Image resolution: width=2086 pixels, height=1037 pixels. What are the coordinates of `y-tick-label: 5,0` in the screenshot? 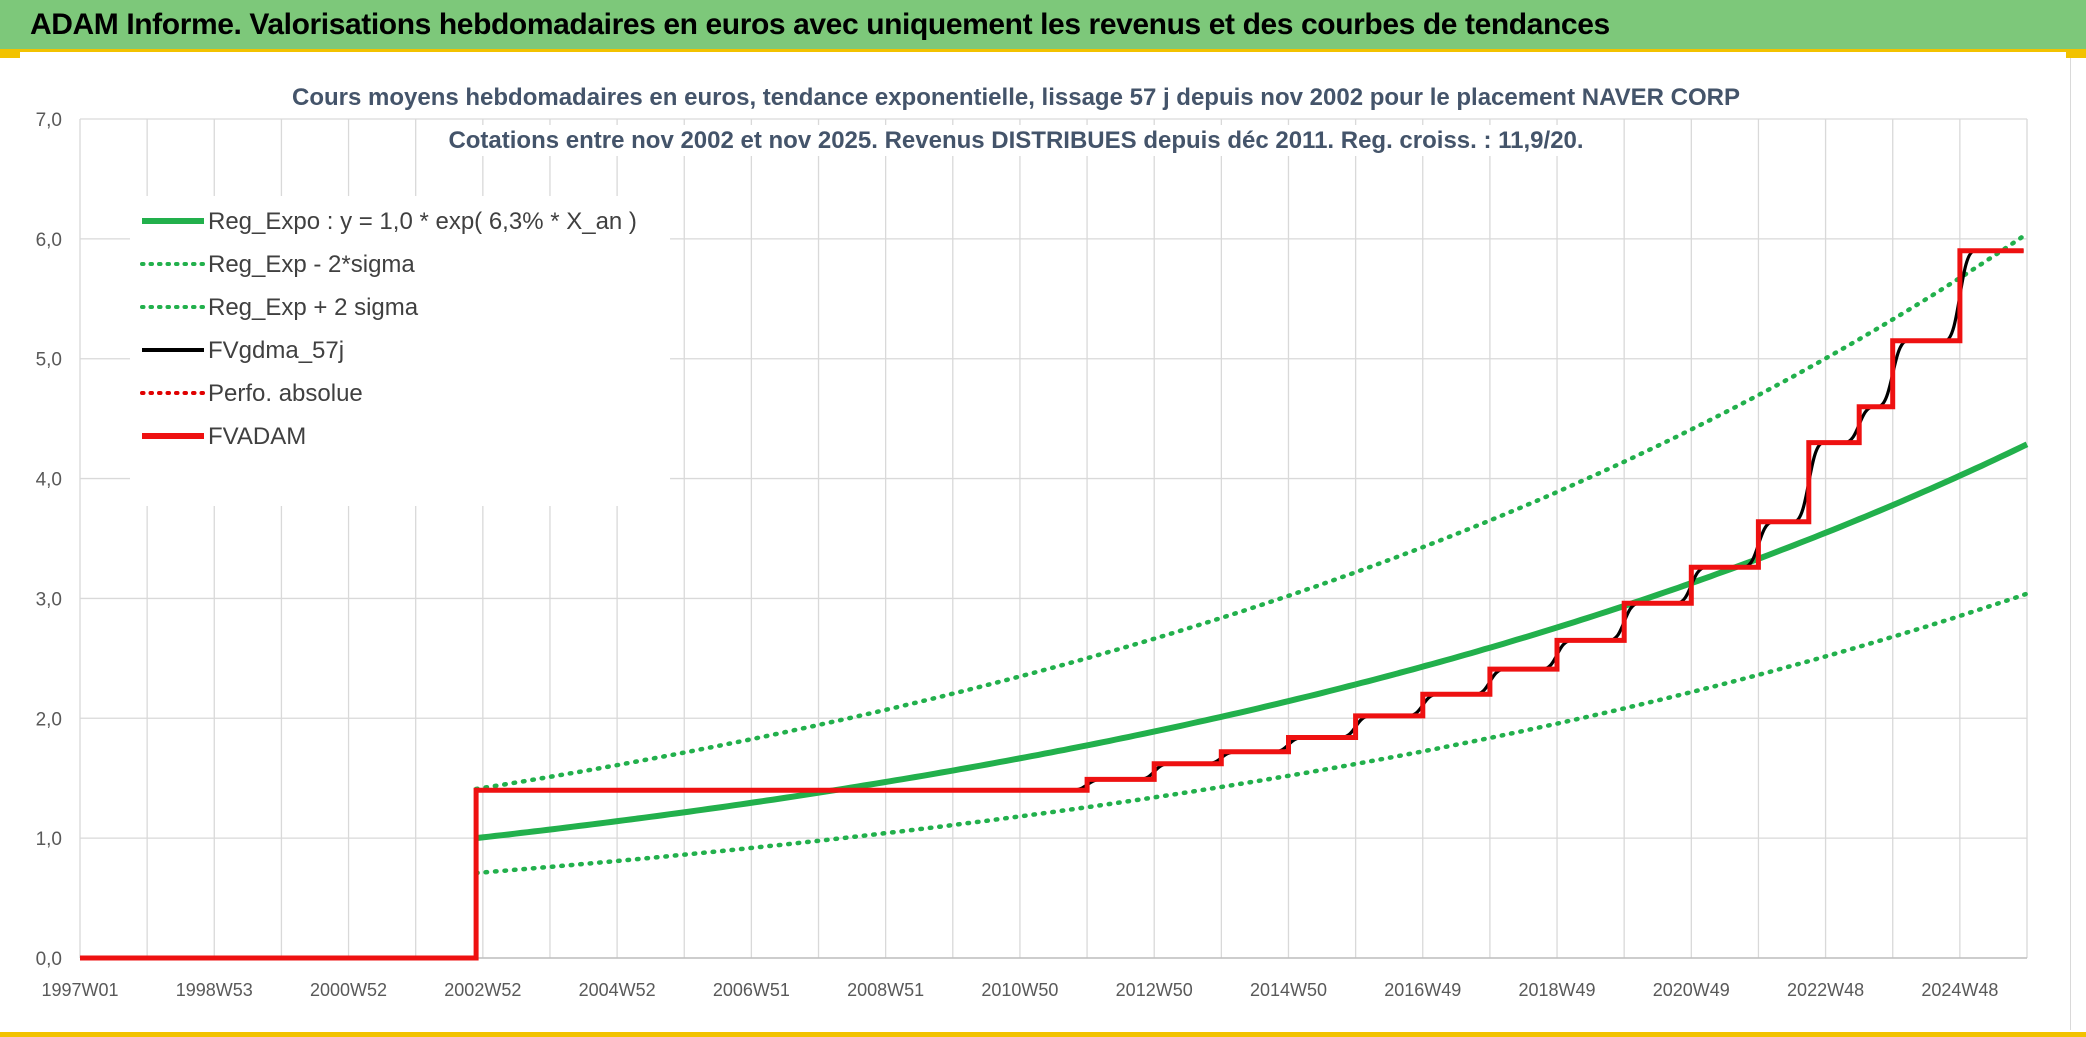 It's located at (49, 360).